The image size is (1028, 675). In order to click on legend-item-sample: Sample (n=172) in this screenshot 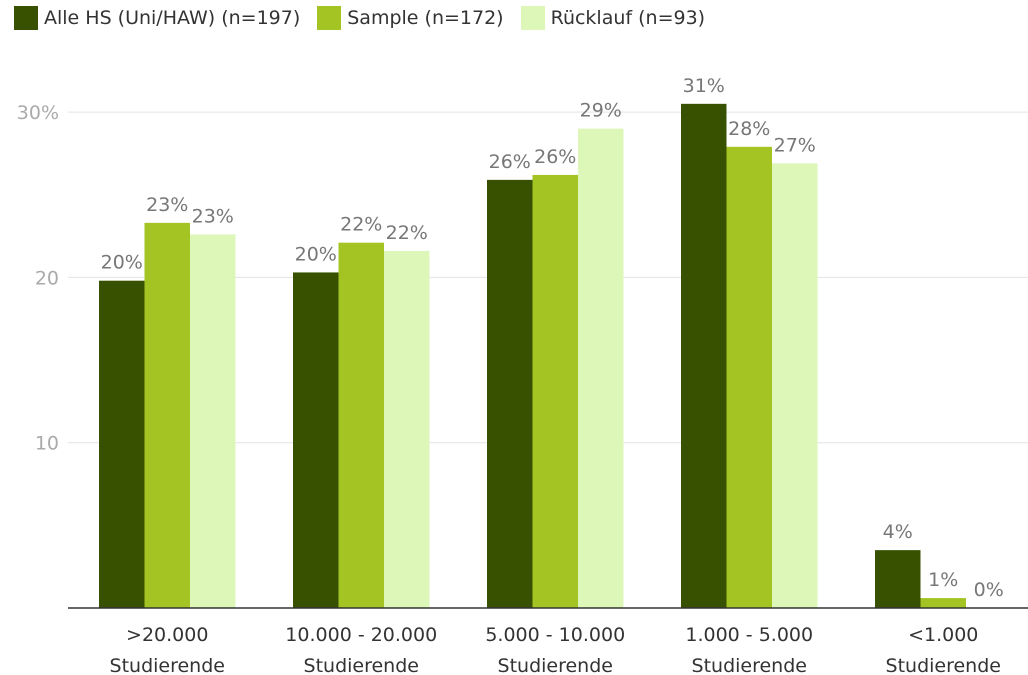, I will do `click(410, 18)`.